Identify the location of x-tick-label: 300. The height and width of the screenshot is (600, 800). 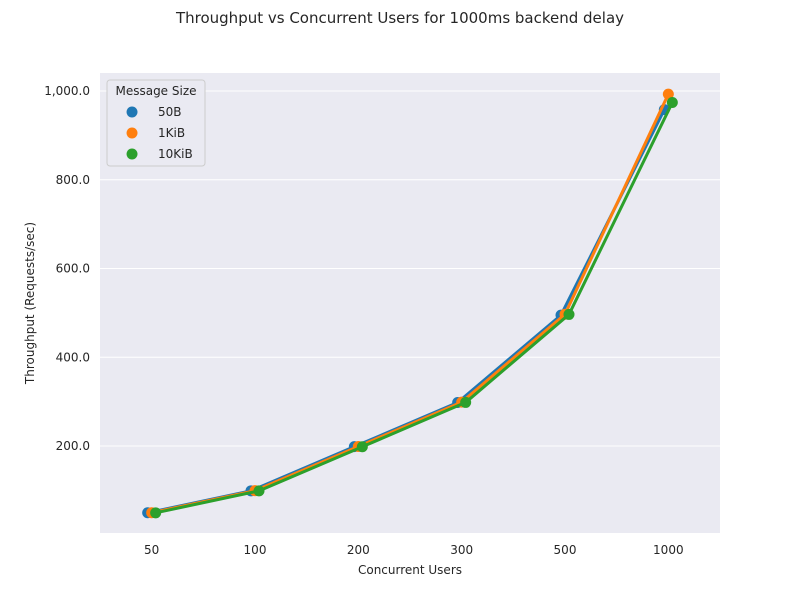
(461, 550).